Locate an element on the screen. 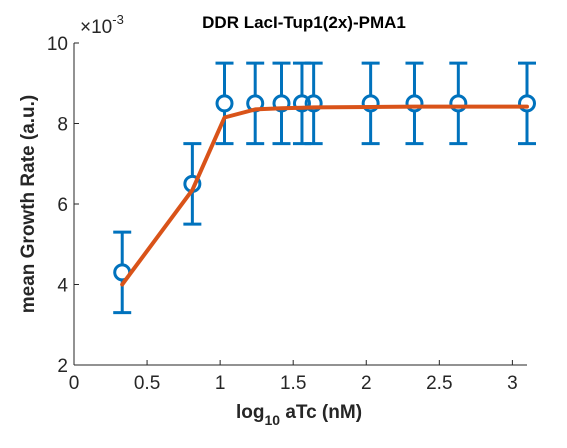 The width and height of the screenshot is (567, 448). x-axis-label-sub: 10 is located at coordinates (272, 420).